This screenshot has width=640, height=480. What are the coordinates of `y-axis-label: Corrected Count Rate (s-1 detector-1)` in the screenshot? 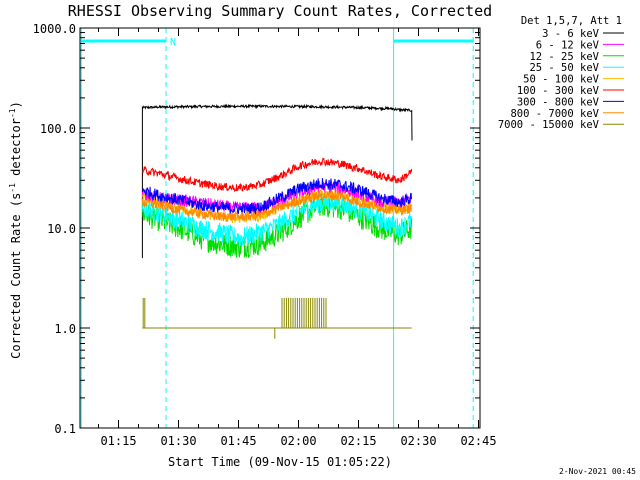 It's located at (15, 230).